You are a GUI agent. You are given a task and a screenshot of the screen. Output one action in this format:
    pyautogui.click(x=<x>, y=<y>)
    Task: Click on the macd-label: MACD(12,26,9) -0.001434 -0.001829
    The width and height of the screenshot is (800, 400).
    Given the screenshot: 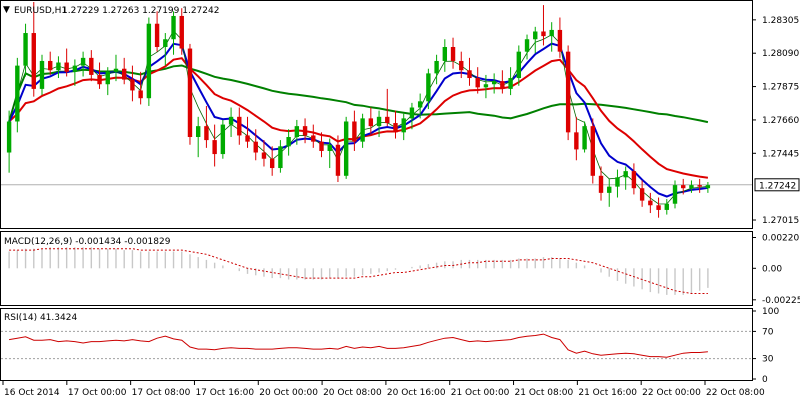 What is the action you would take?
    pyautogui.click(x=87, y=242)
    